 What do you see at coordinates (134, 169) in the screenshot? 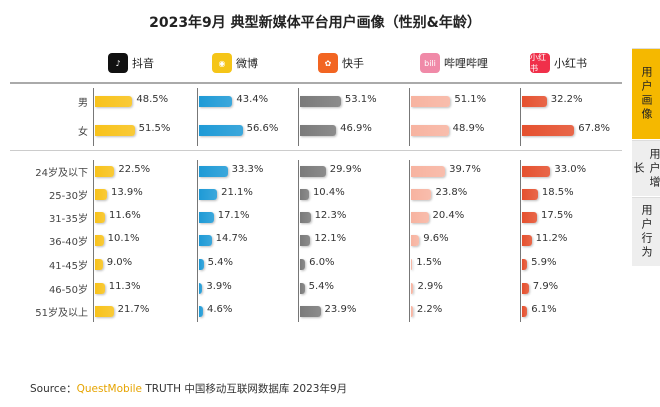
I see `age-value: 22.5%` at bounding box center [134, 169].